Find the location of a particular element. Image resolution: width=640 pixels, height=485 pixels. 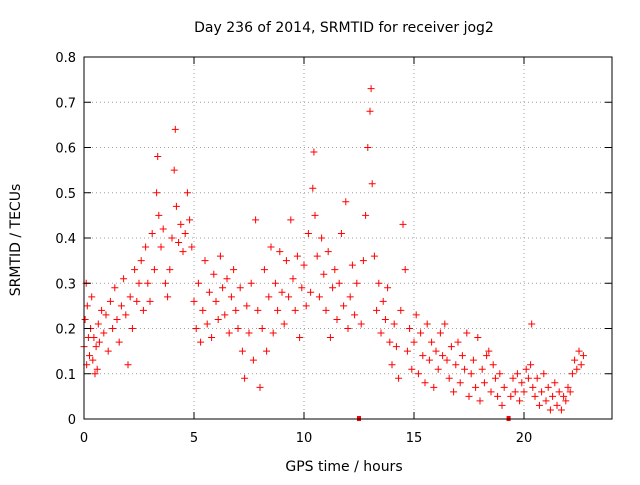

y-axis-label: SRMTID / TECUs is located at coordinates (16, 240).